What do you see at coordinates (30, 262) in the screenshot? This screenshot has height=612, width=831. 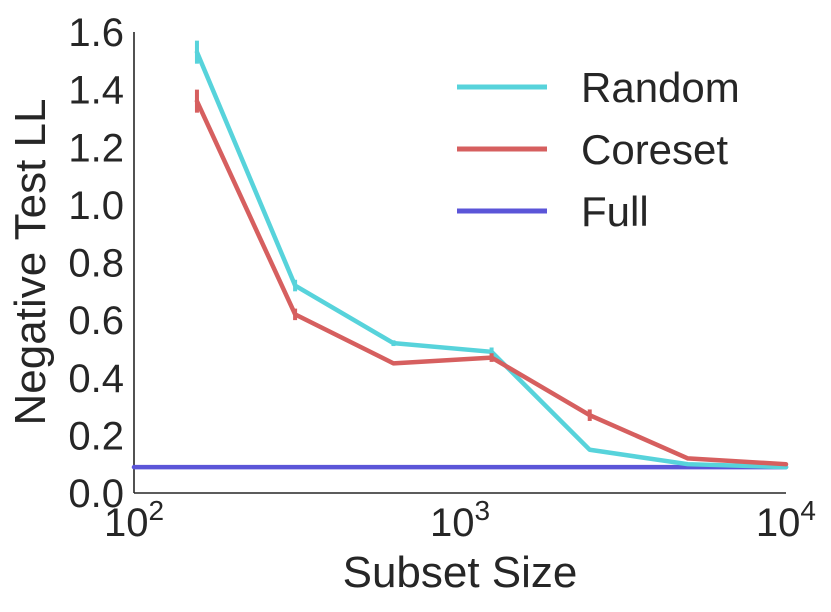 I see `y-axis-label: Negative Test LL` at bounding box center [30, 262].